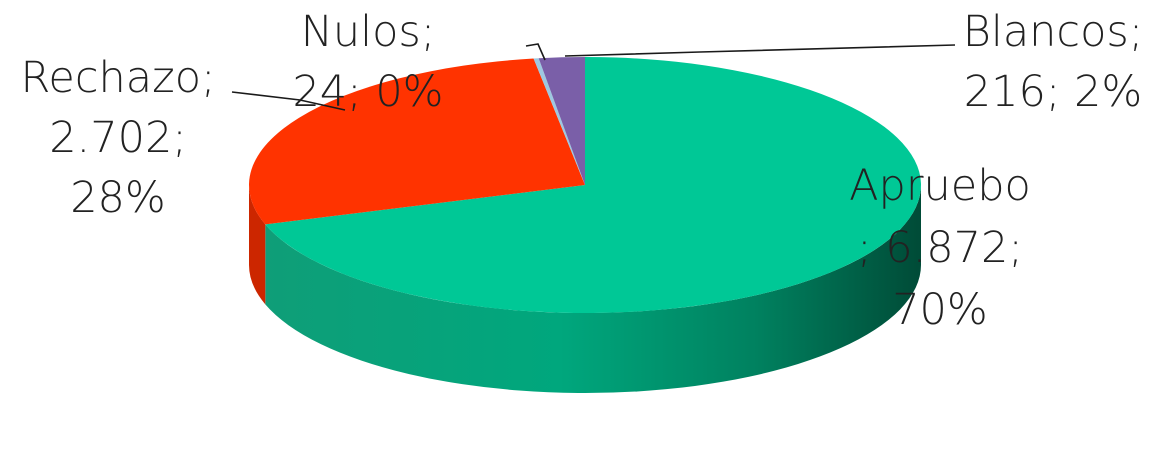 The width and height of the screenshot is (1159, 449). What do you see at coordinates (1053, 62) in the screenshot?
I see `data-label-blancos: Blancos; 216; 2%` at bounding box center [1053, 62].